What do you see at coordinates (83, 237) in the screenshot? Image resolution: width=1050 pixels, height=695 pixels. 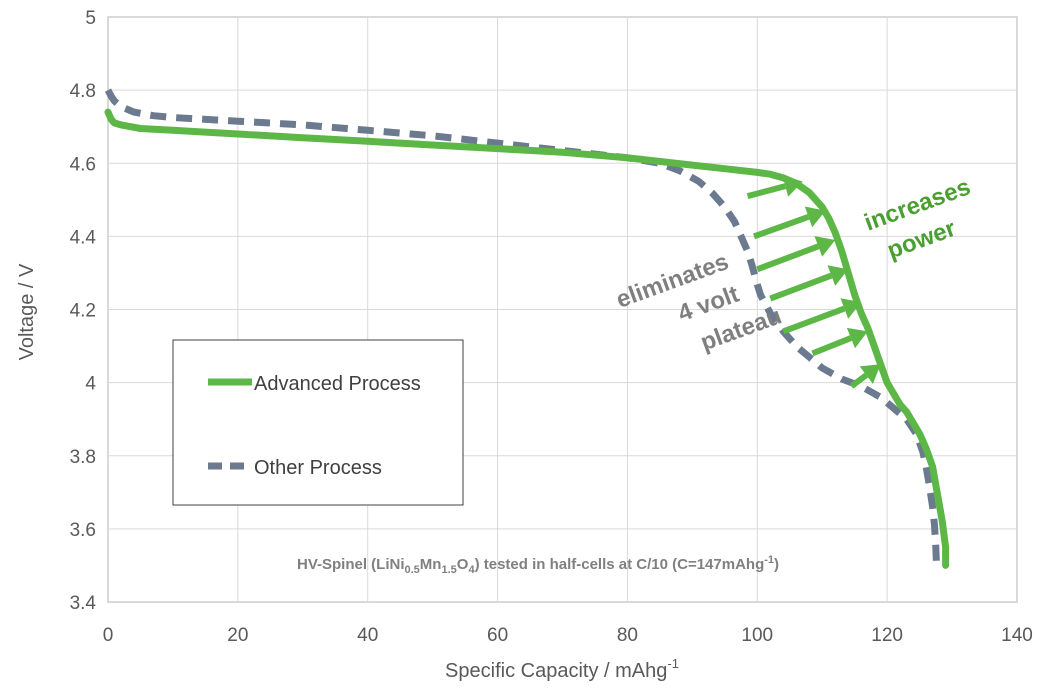 I see `y-tick-label: 4.4` at bounding box center [83, 237].